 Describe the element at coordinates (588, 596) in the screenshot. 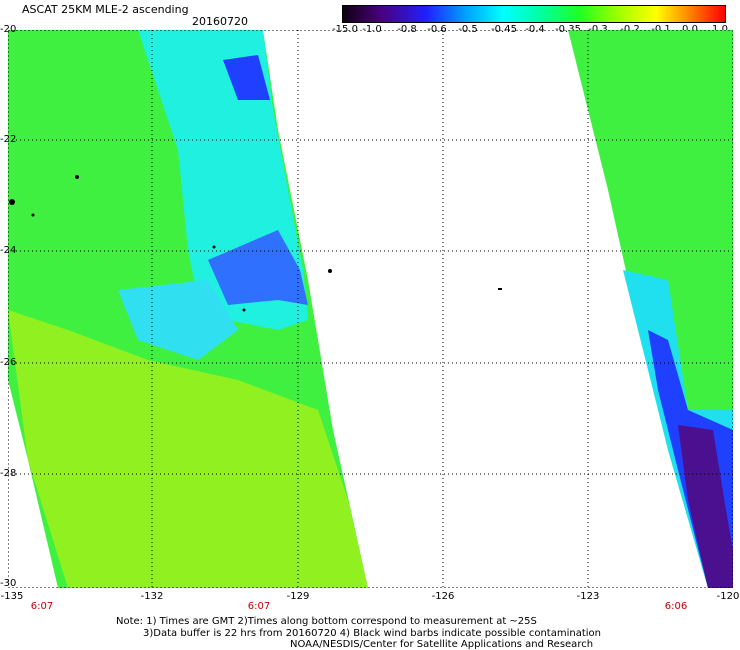

I see `longitude-label: -123` at that location.